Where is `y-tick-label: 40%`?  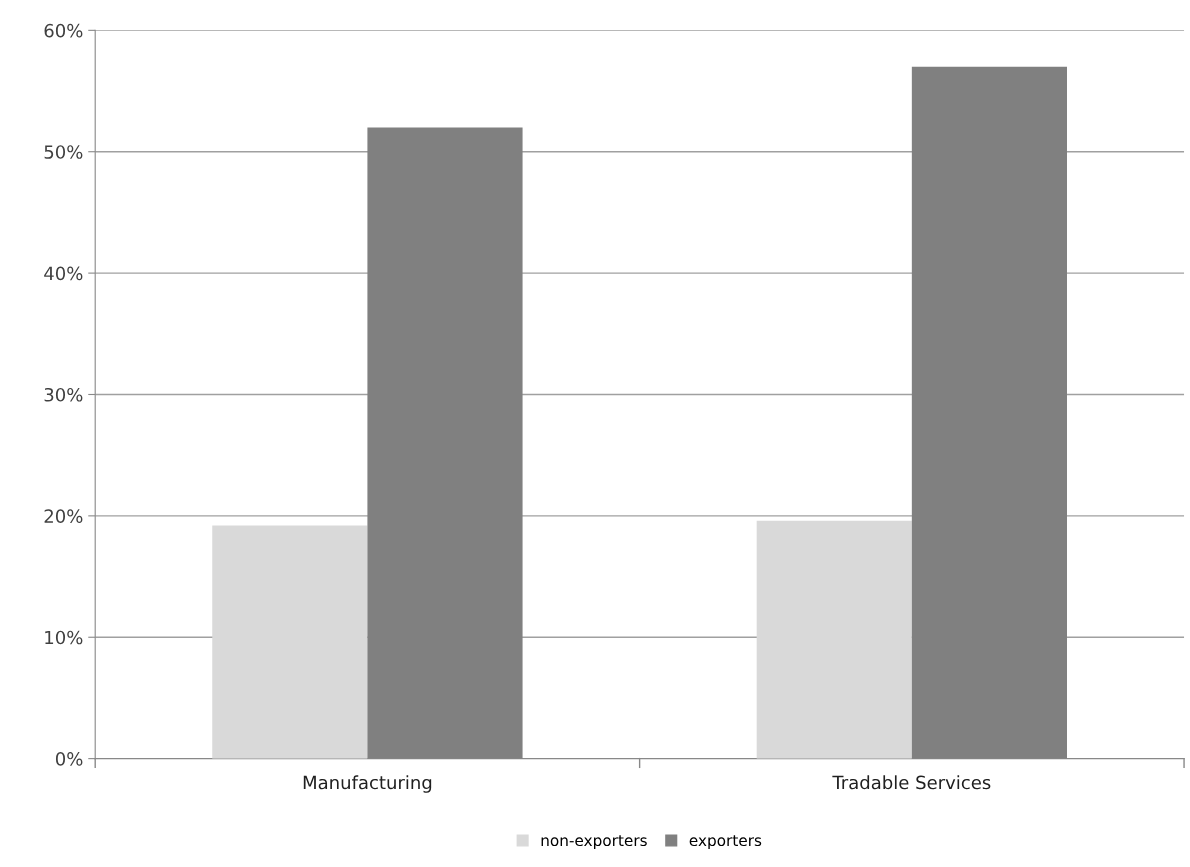
y-tick-label: 40% is located at coordinates (63, 273).